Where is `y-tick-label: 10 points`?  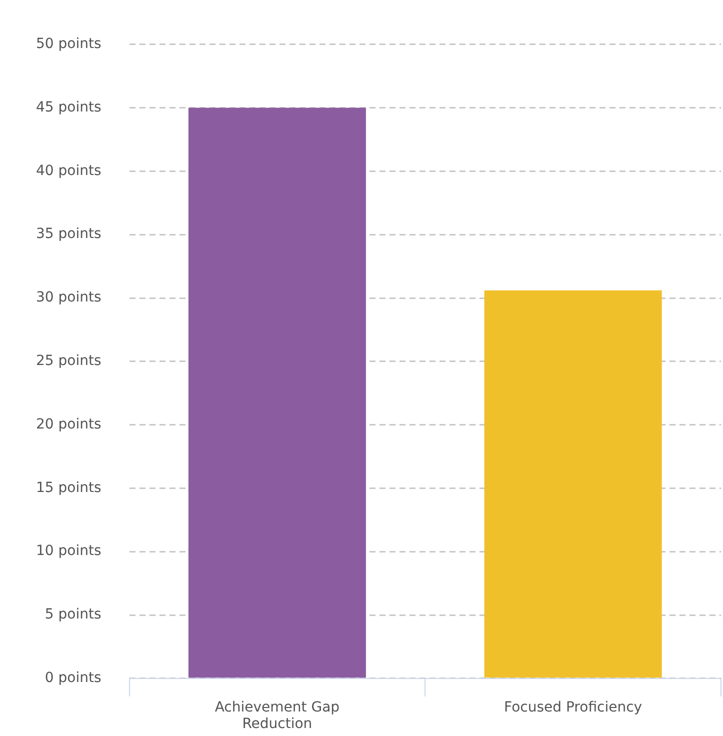
y-tick-label: 10 points is located at coordinates (69, 551).